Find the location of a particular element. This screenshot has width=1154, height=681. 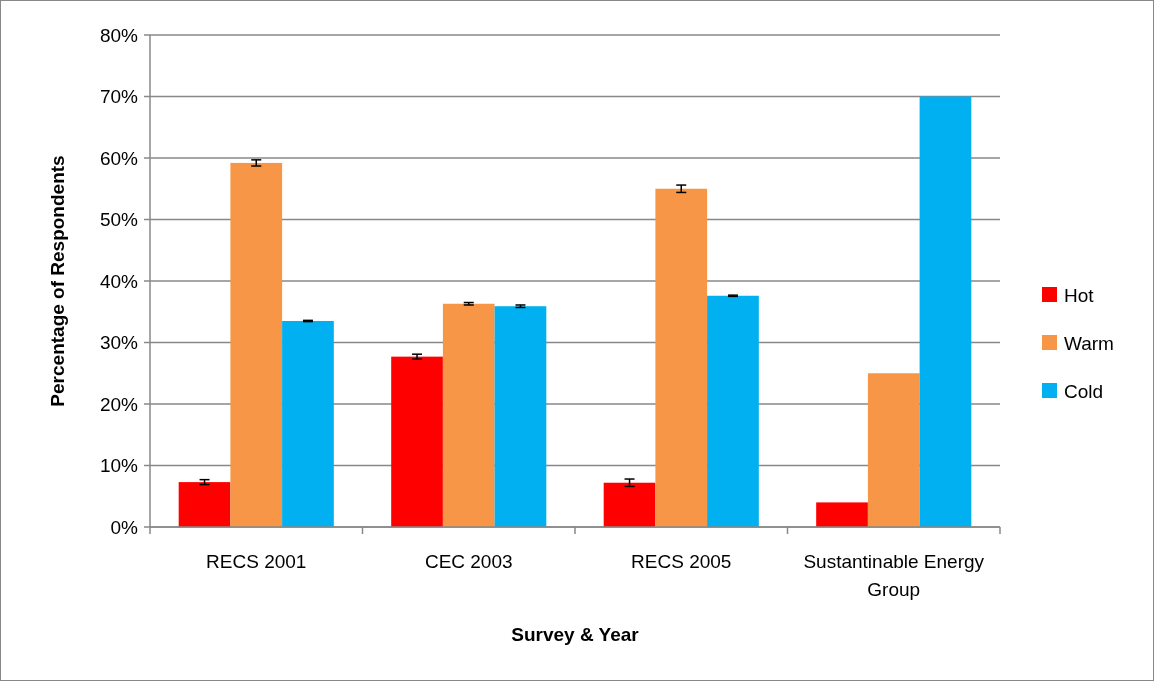

y-tick-label: 20% is located at coordinates (119, 404).